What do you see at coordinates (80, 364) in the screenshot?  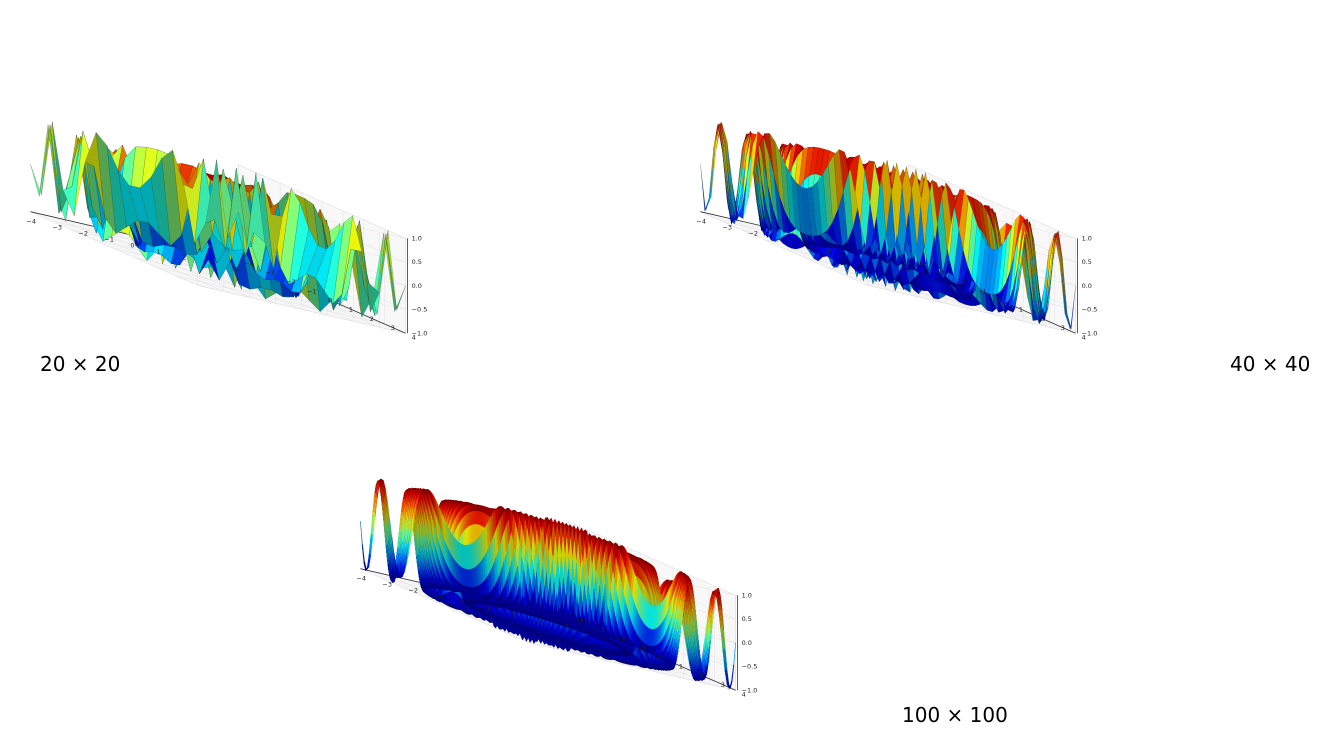 I see `plot-caption: 20 × 20` at bounding box center [80, 364].